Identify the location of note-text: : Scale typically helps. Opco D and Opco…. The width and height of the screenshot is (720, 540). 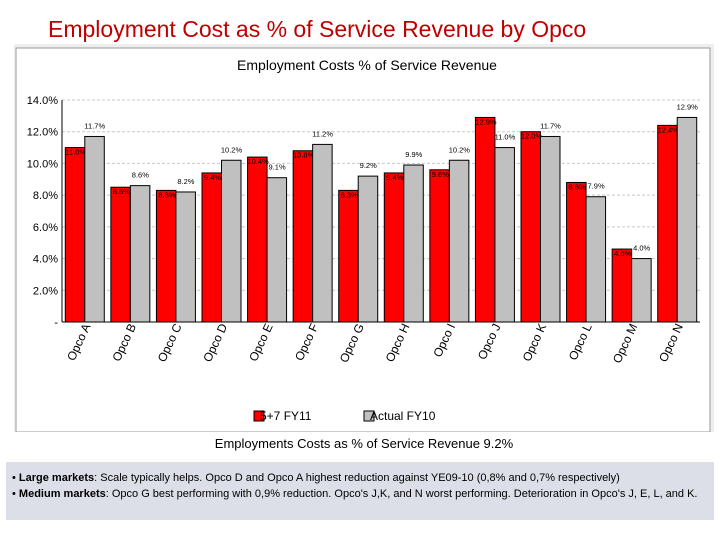
(357, 478).